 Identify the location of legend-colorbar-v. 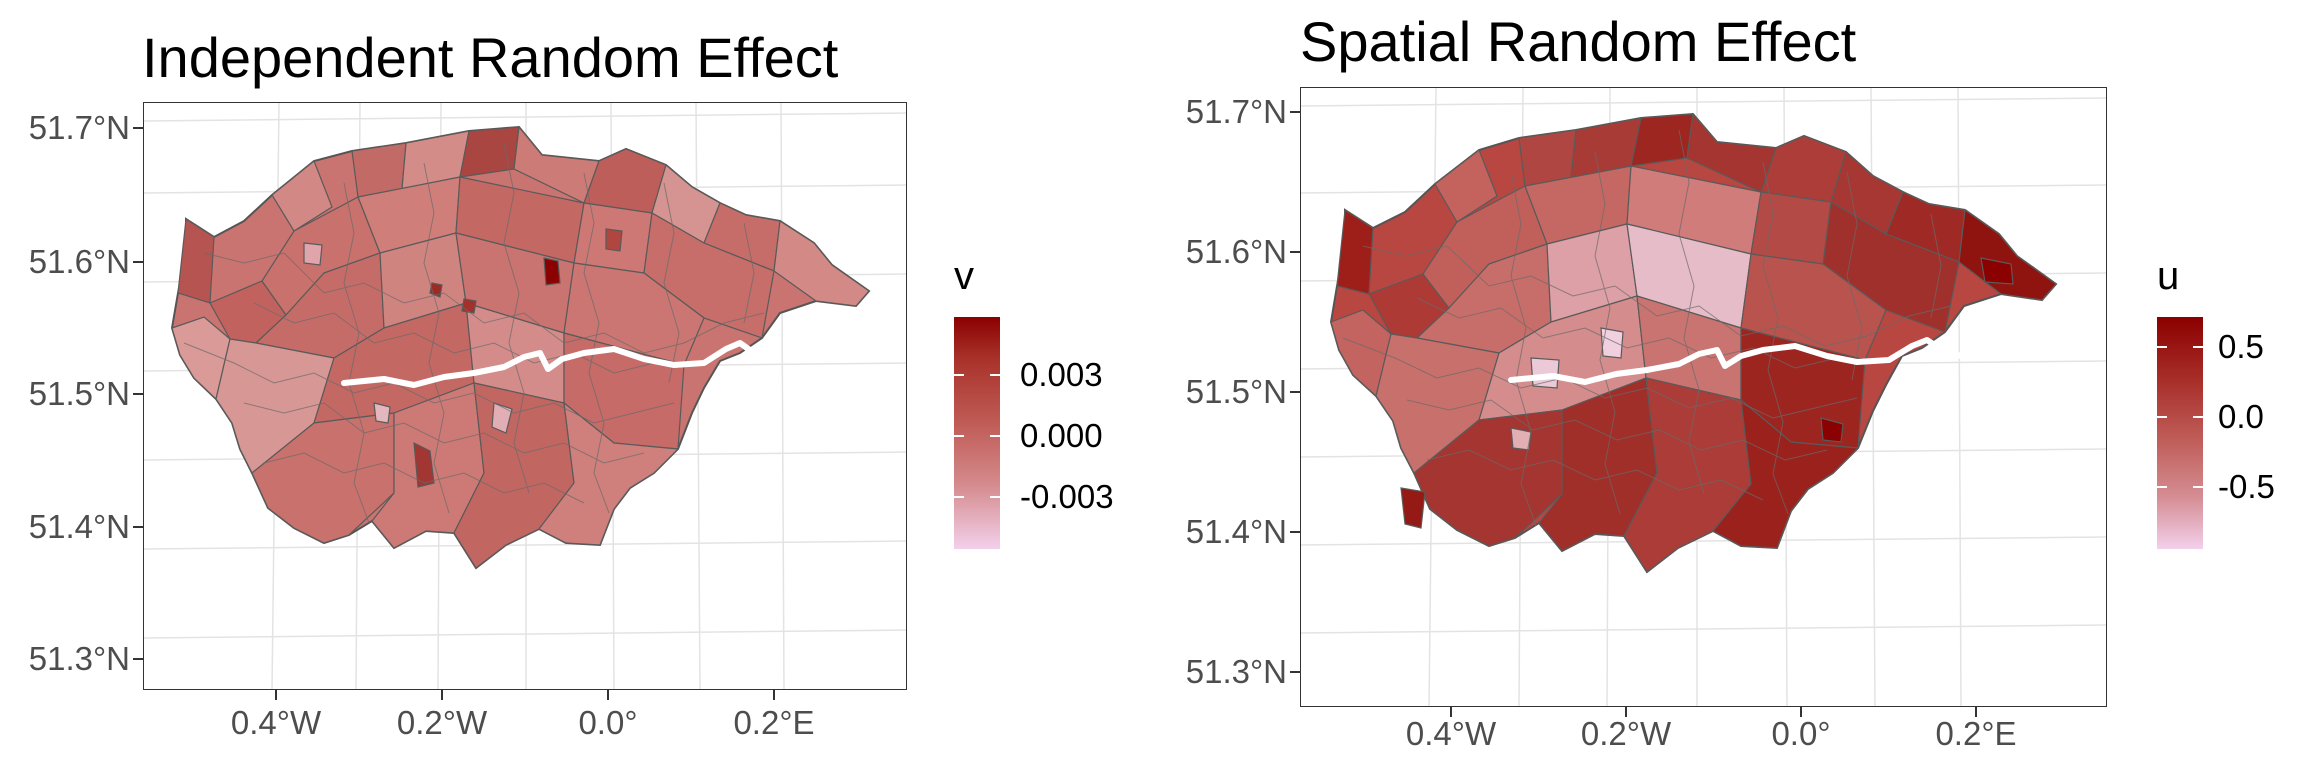
(977, 433).